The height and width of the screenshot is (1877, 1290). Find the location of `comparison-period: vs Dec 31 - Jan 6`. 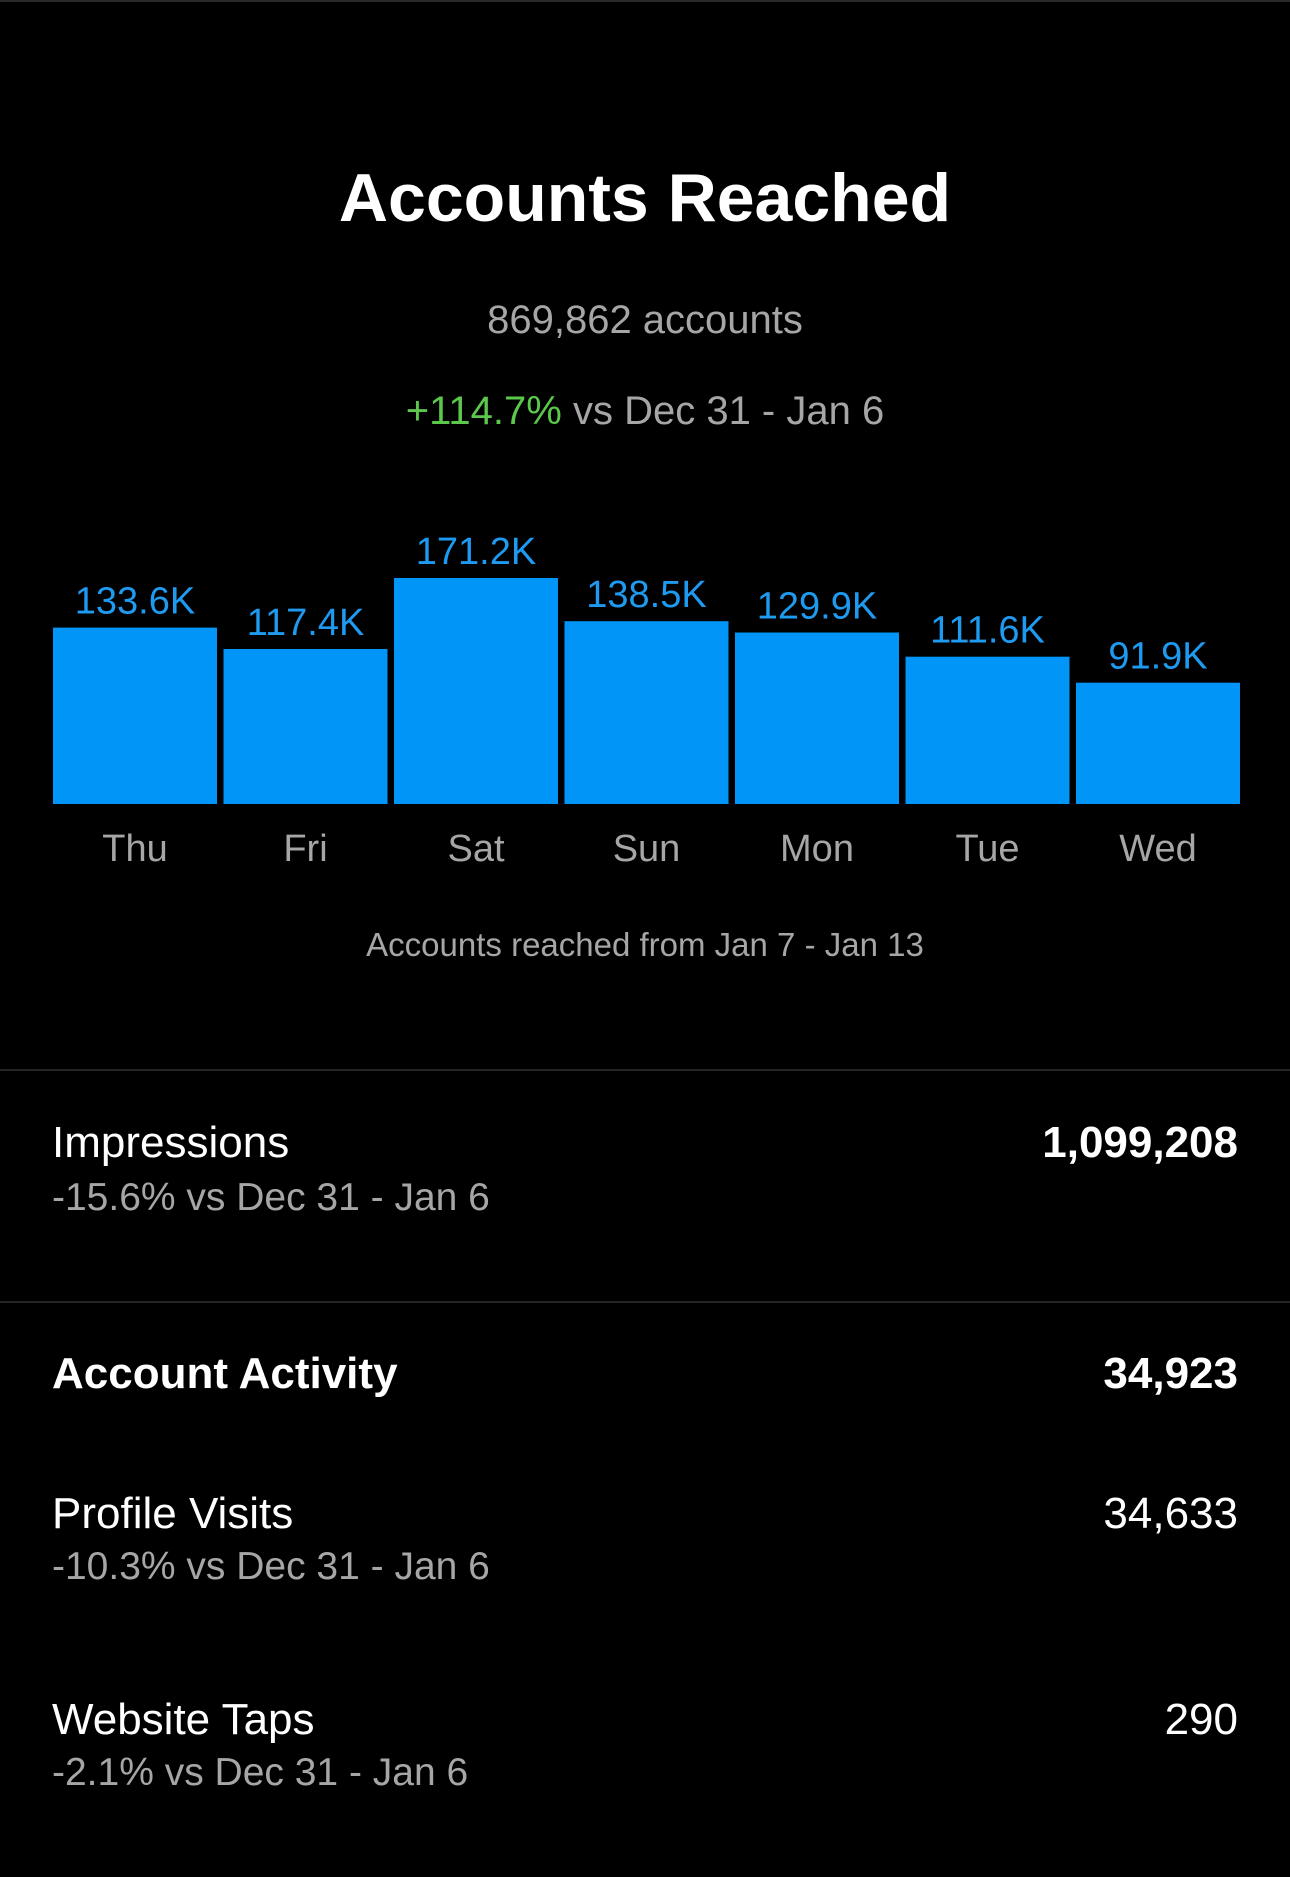

comparison-period: vs Dec 31 - Jan 6 is located at coordinates (728, 411).